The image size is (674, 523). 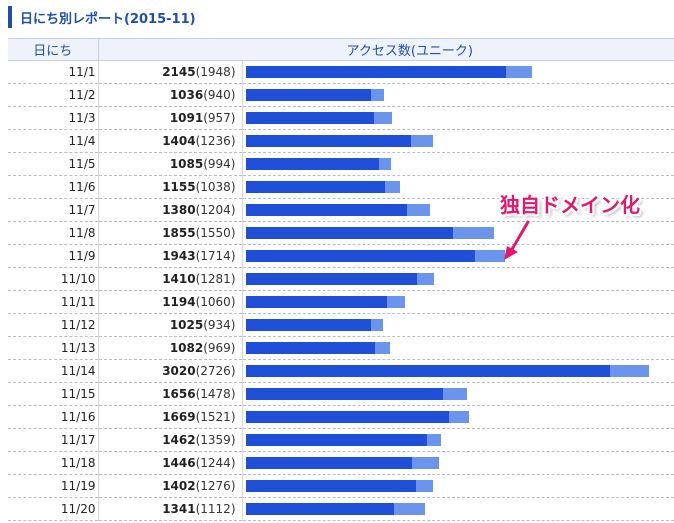 What do you see at coordinates (53, 486) in the screenshot?
I see `row-date: 11/19` at bounding box center [53, 486].